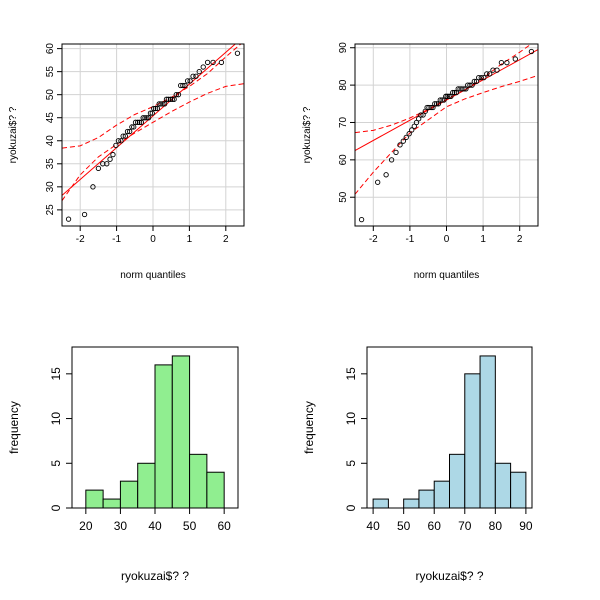 This screenshot has height=600, width=600. Describe the element at coordinates (351, 419) in the screenshot. I see `y-tick-label: 10` at that location.